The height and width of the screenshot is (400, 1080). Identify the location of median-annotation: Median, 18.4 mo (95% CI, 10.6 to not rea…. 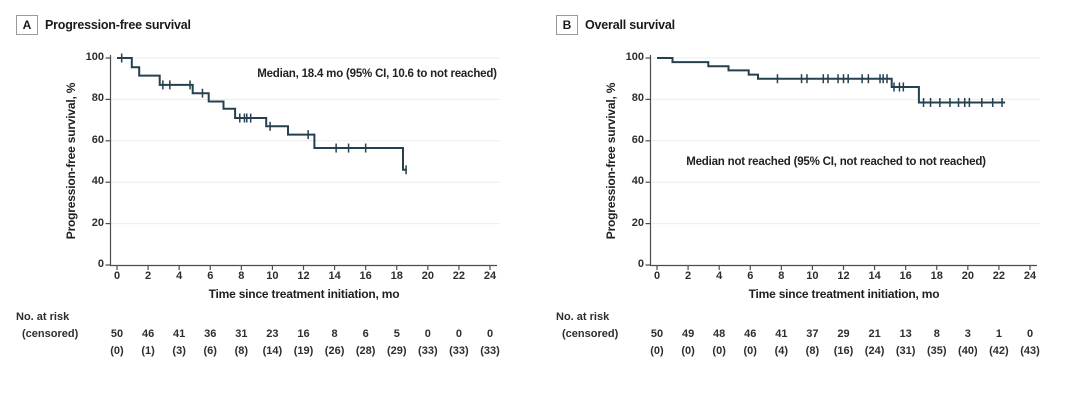
(377, 74).